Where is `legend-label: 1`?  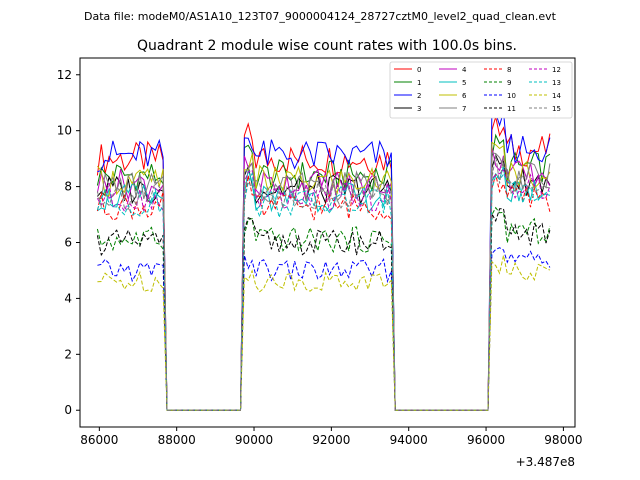 legend-label: 1 is located at coordinates (419, 83).